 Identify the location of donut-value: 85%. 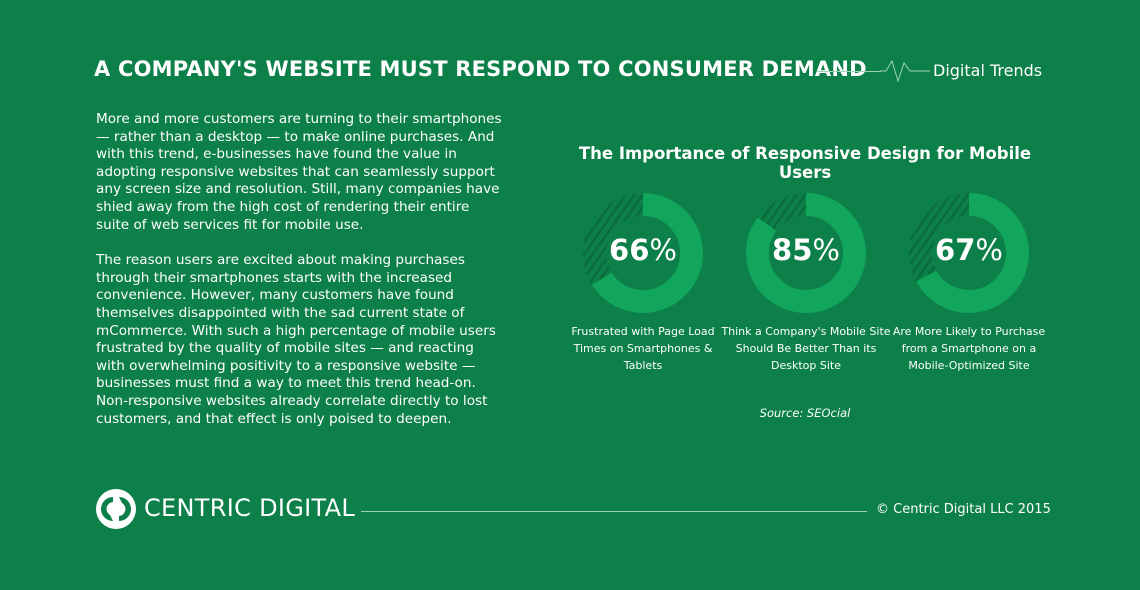
(806, 250).